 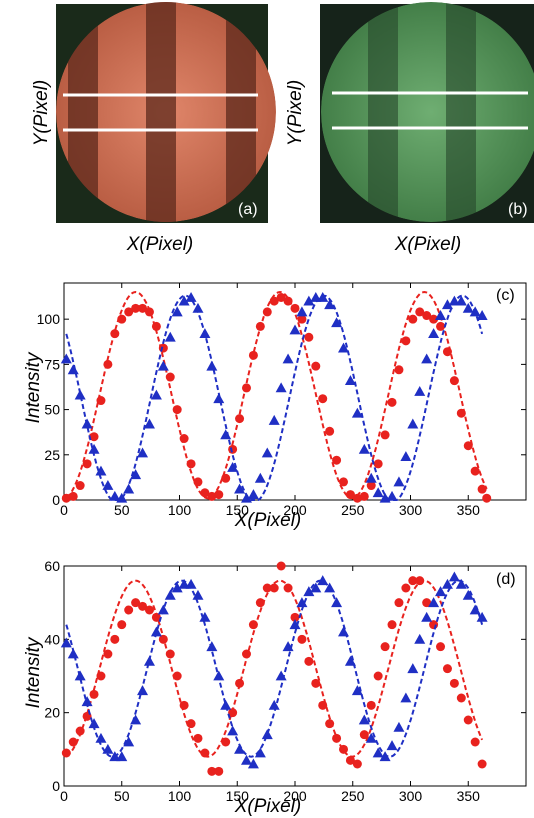 I want to click on x-tick-label: 200, so click(x=295, y=510).